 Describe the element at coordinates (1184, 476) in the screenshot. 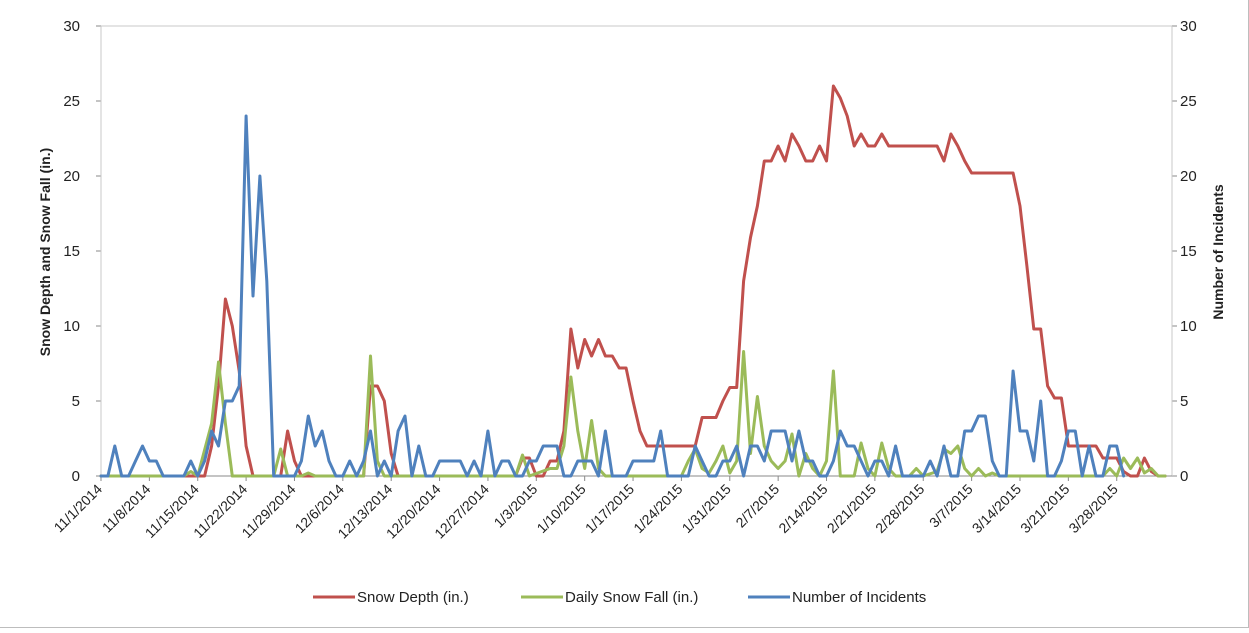

I see `y-right-tick-label: 0` at that location.